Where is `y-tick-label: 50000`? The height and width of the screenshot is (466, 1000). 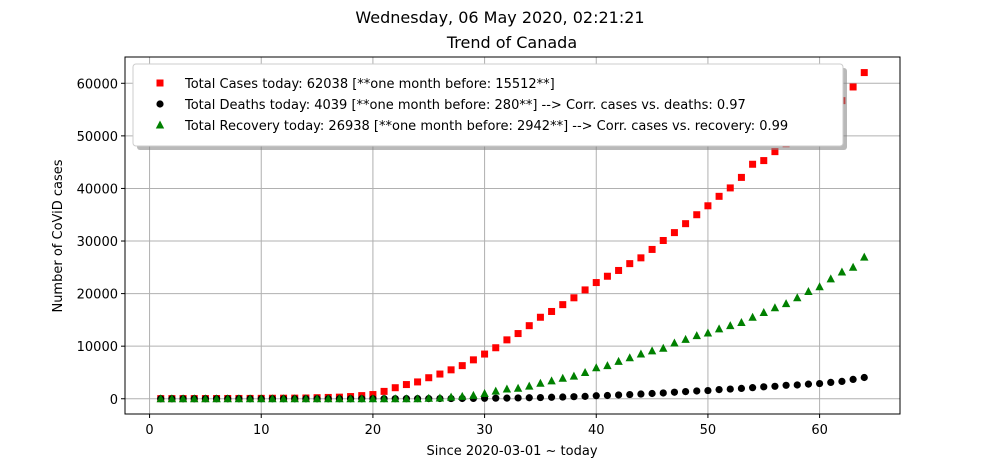
y-tick-label: 50000 is located at coordinates (97, 137).